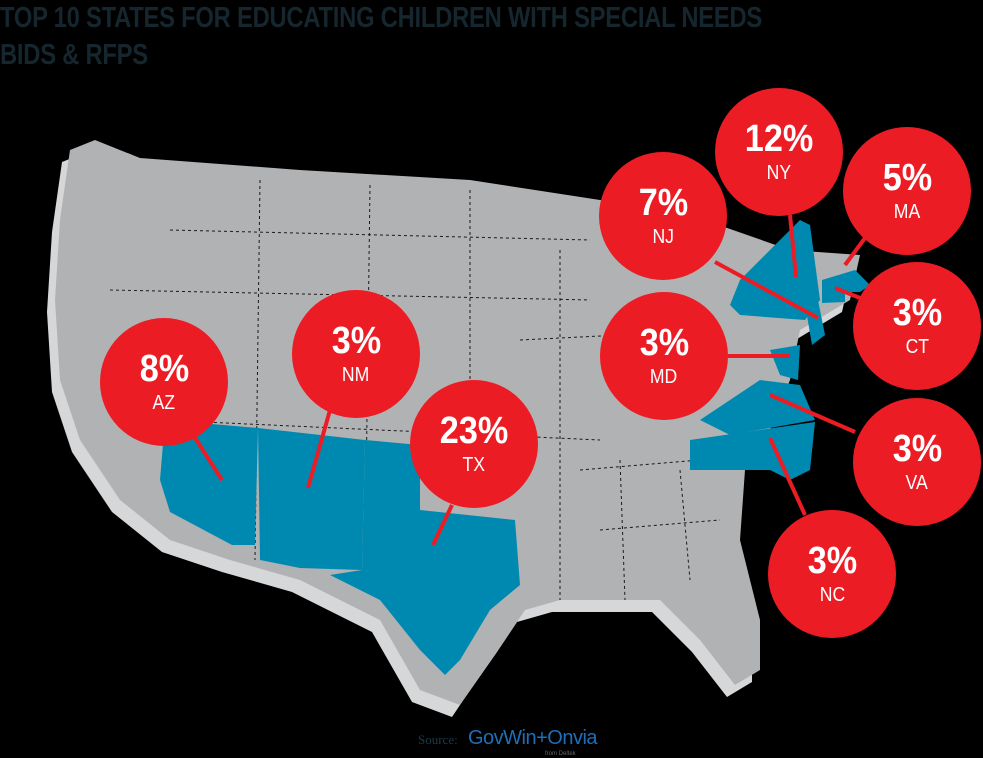  I want to click on state-md, so click(785, 362).